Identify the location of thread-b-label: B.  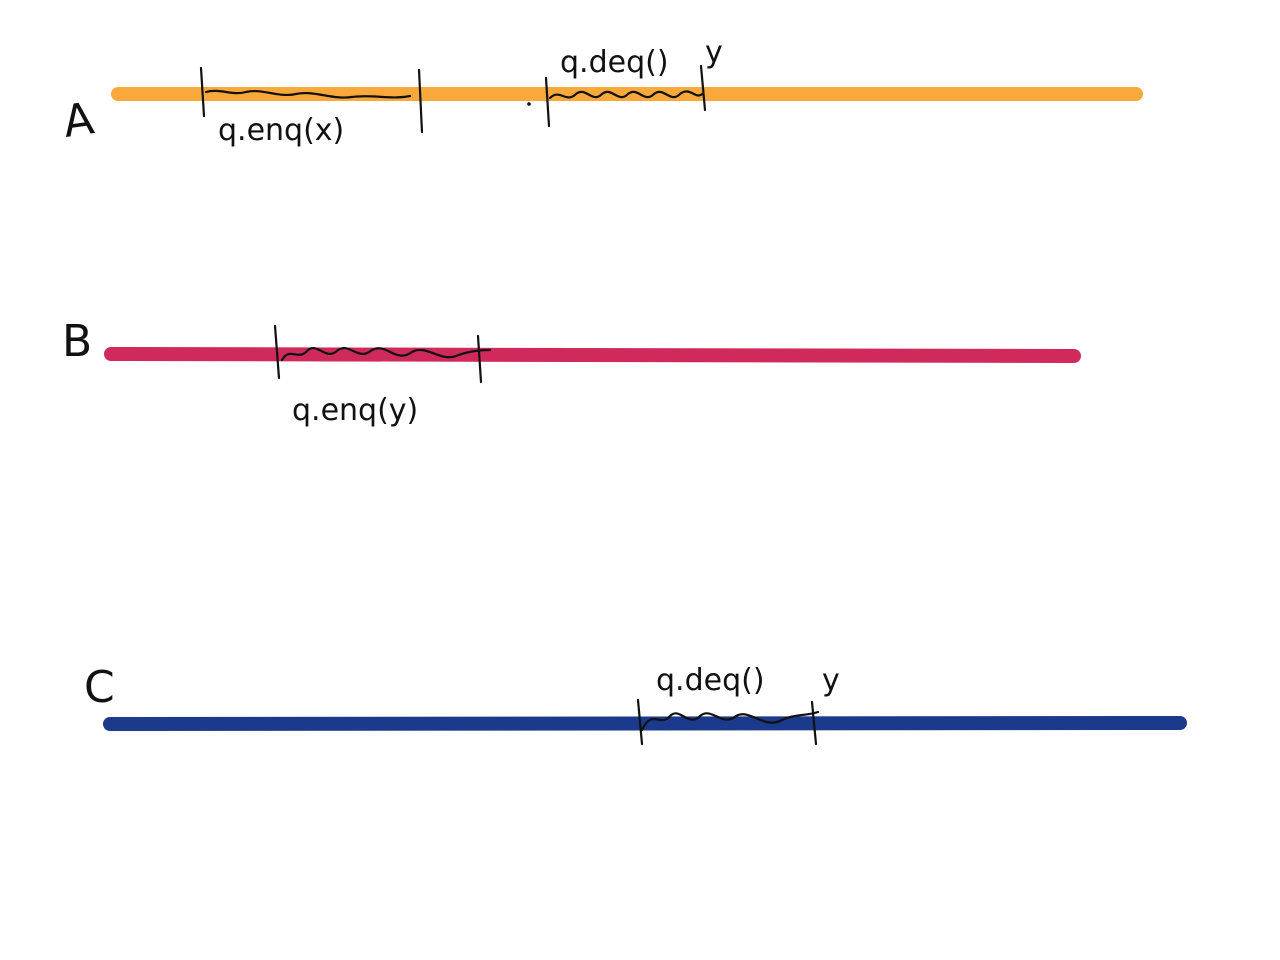
(77, 341).